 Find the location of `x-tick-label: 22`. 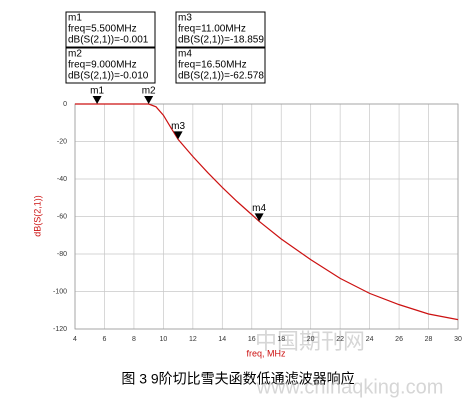

x-tick-label: 22 is located at coordinates (340, 339).